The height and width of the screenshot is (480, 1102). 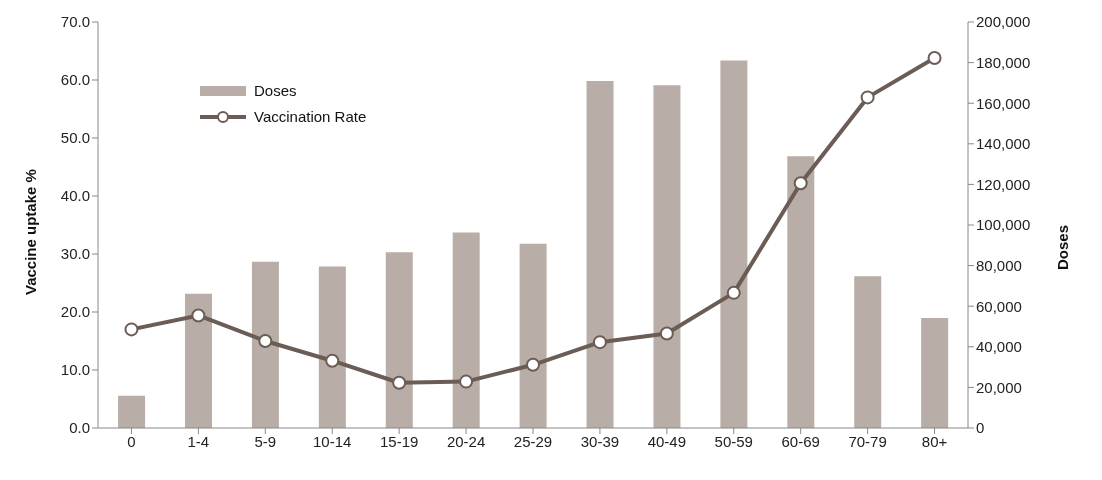 What do you see at coordinates (867, 441) in the screenshot?
I see `x-tick-label: 70-79` at bounding box center [867, 441].